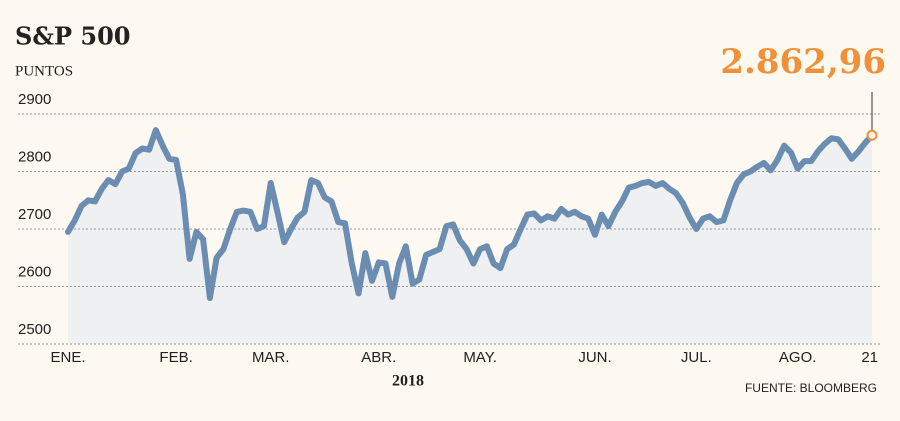 The width and height of the screenshot is (900, 421). I want to click on y-tick-label: 2900, so click(34, 99).